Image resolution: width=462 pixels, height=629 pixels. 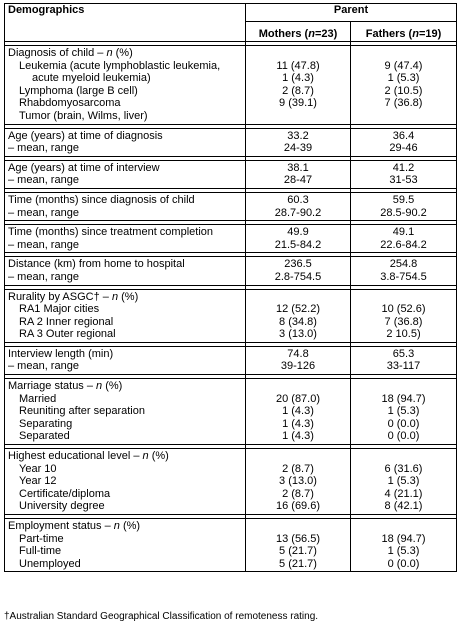 I want to click on section-heading: Distance (km) from home to hospital, so click(x=96, y=264).